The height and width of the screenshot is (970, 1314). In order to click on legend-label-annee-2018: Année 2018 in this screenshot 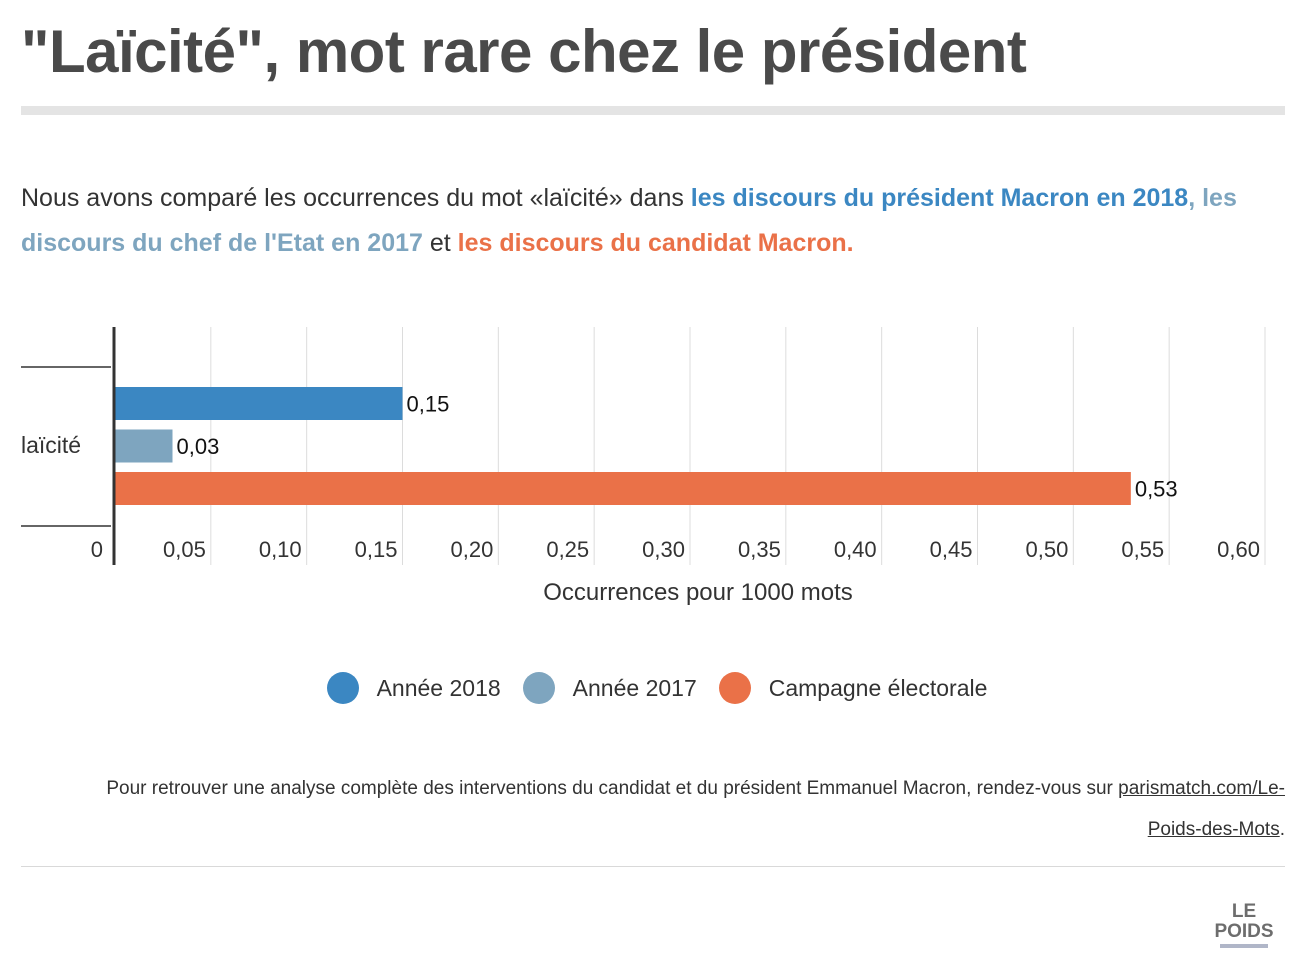, I will do `click(438, 687)`.